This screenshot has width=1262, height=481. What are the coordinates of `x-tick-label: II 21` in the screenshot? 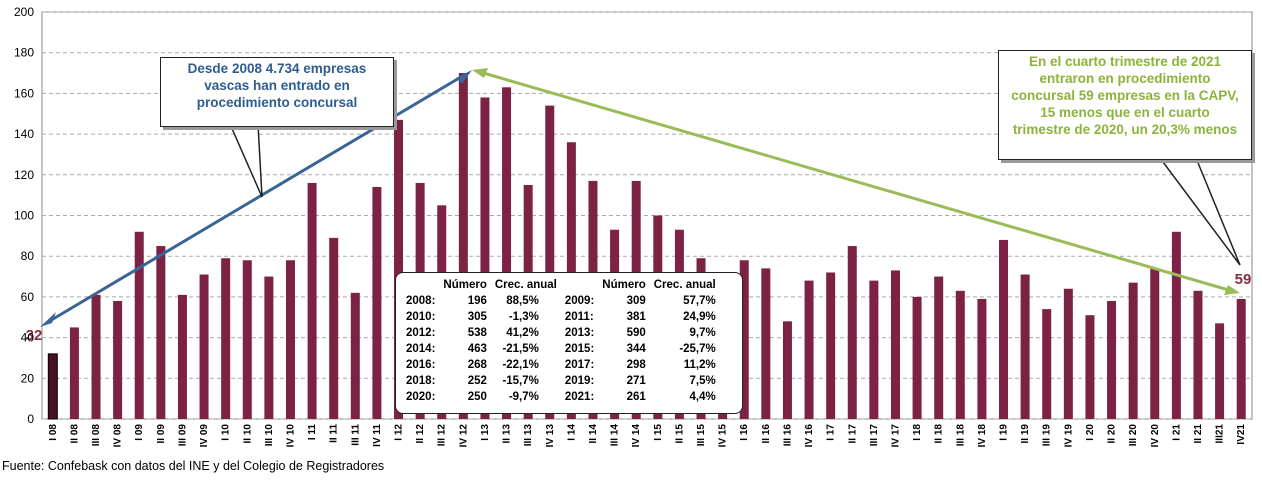 It's located at (1198, 434).